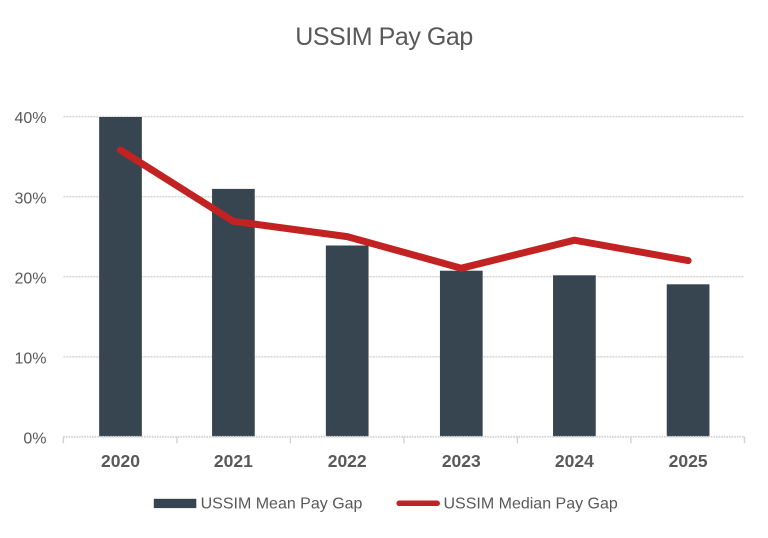 This screenshot has height=538, width=768. Describe the element at coordinates (120, 461) in the screenshot. I see `svg-text: 2020` at that location.